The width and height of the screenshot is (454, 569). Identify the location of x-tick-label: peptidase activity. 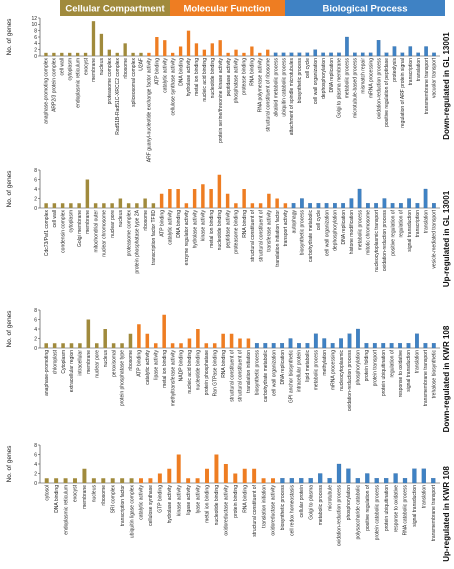
(228, 229).